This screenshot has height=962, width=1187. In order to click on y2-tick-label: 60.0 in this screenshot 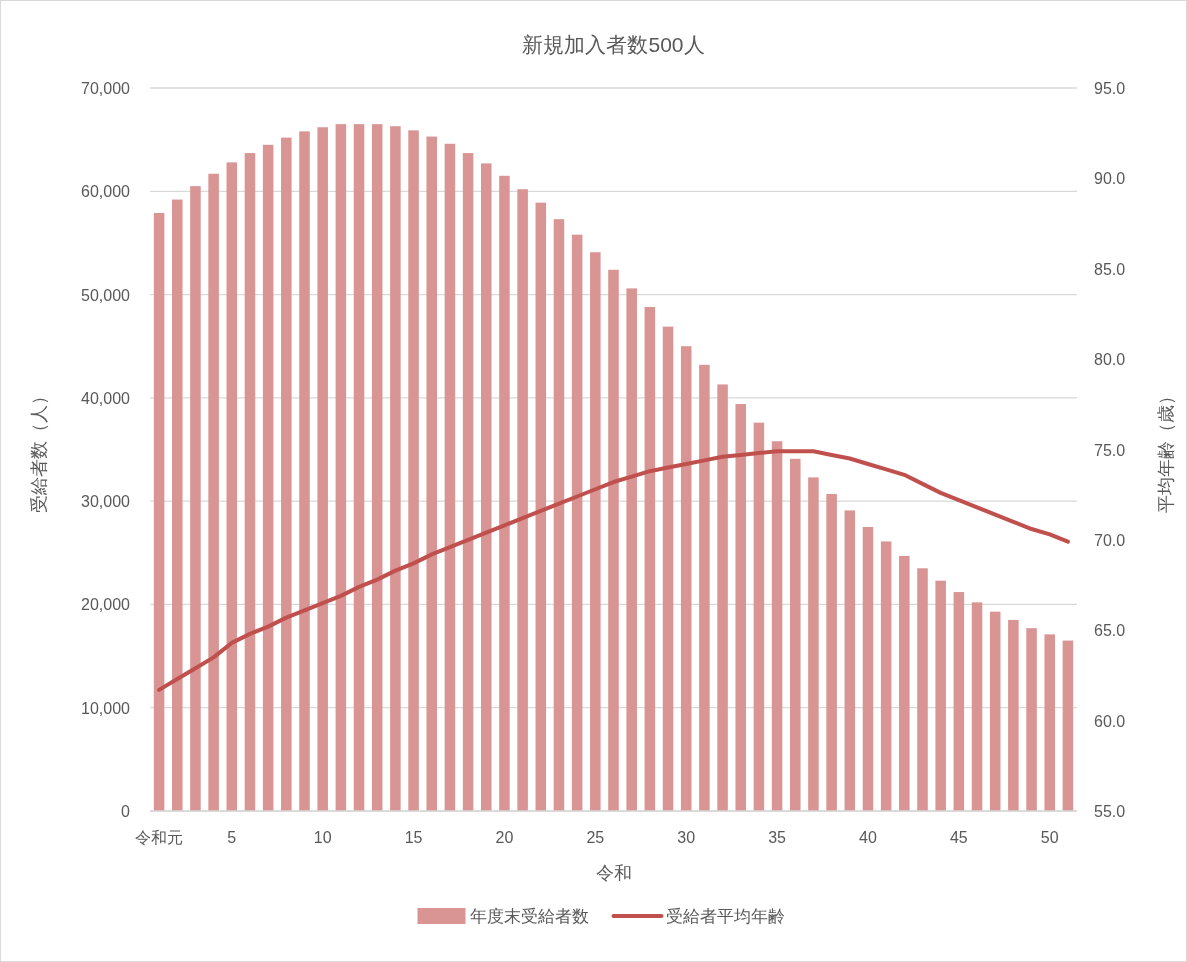, I will do `click(1110, 721)`.